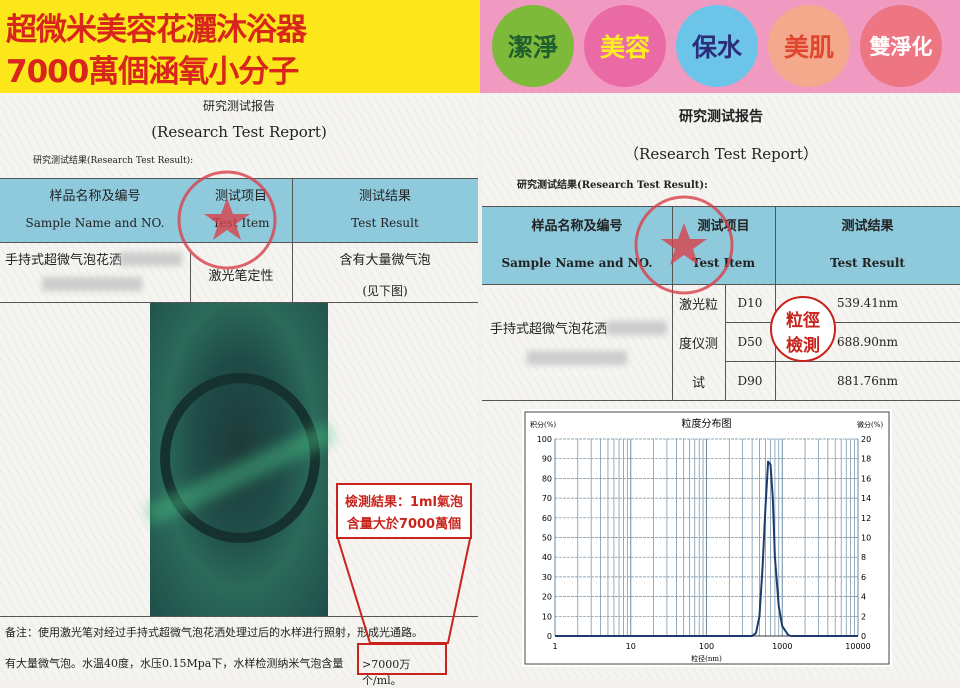 The width and height of the screenshot is (960, 688). Describe the element at coordinates (547, 459) in the screenshot. I see `y-tick-label: 90` at that location.